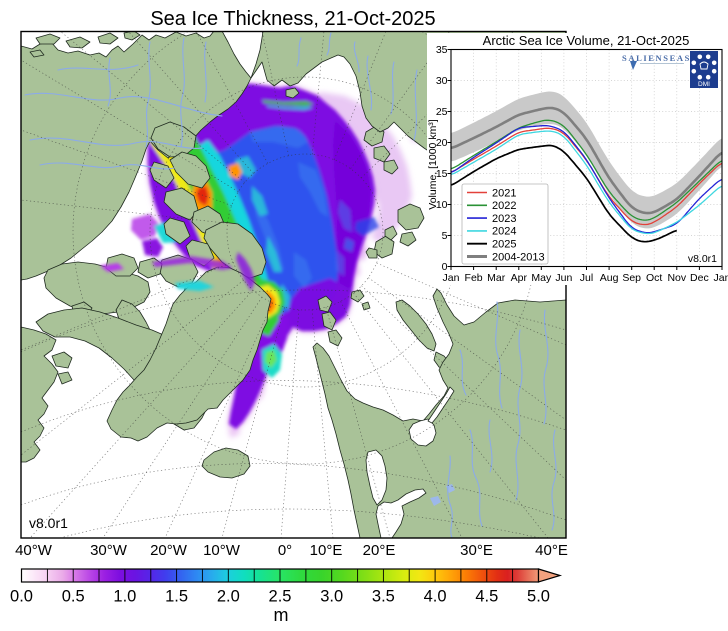 The width and height of the screenshot is (728, 631). Describe the element at coordinates (563, 278) in the screenshot. I see `svg-text: Jun` at that location.